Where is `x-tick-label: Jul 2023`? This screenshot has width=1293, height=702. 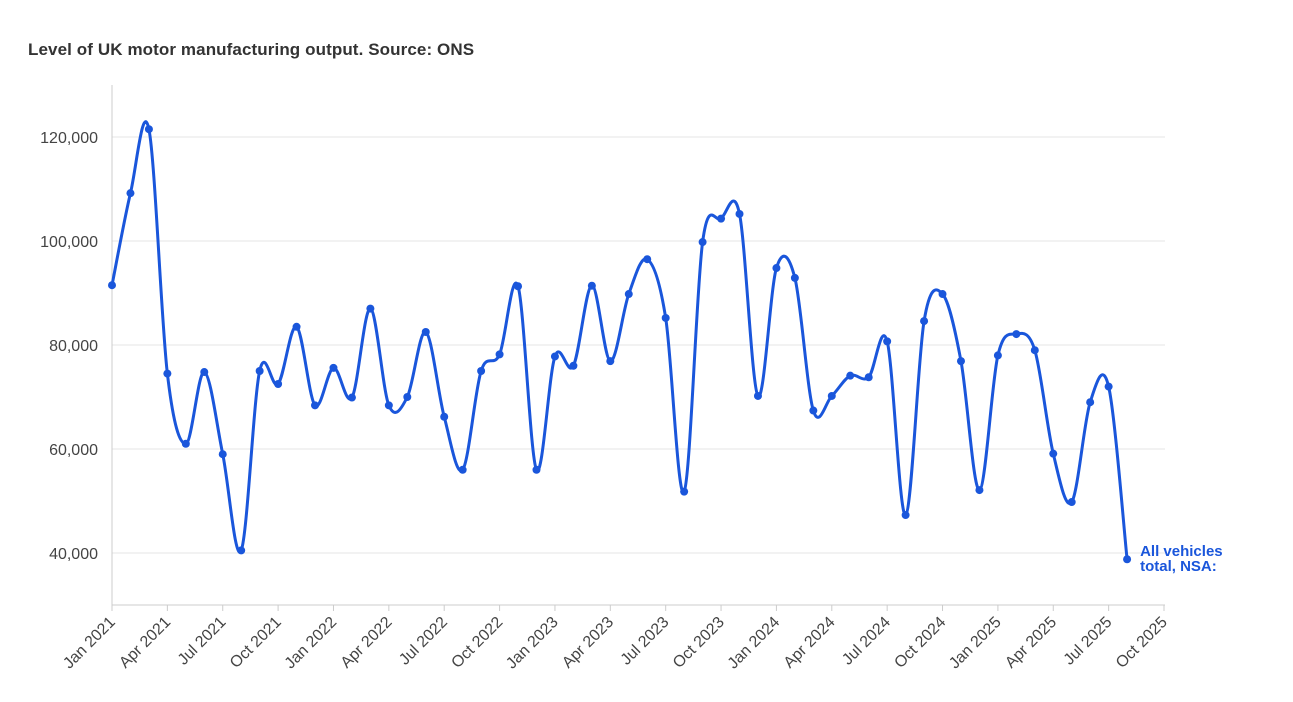 x-tick-label: Jul 2023 is located at coordinates (645, 641).